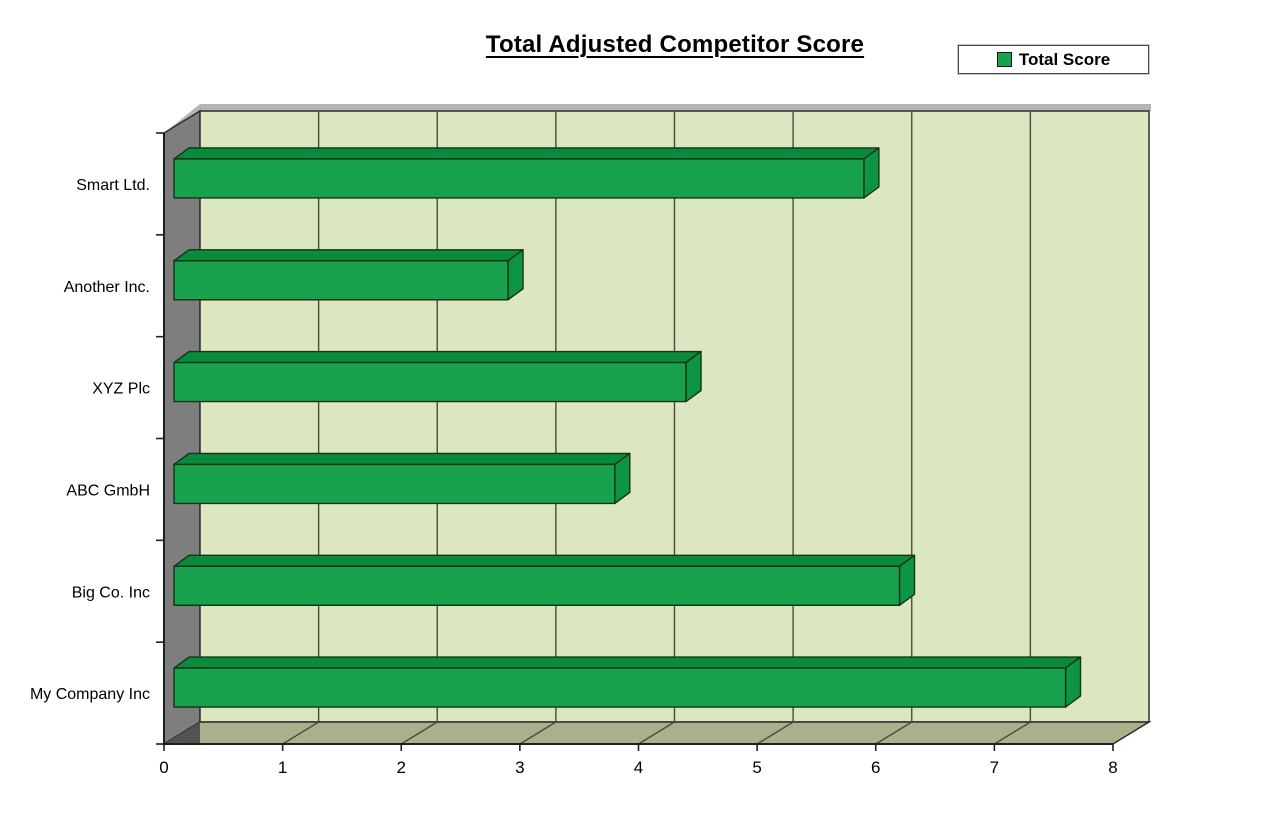 The width and height of the screenshot is (1280, 827). What do you see at coordinates (638, 767) in the screenshot?
I see `x-tick-label-4: 4` at bounding box center [638, 767].